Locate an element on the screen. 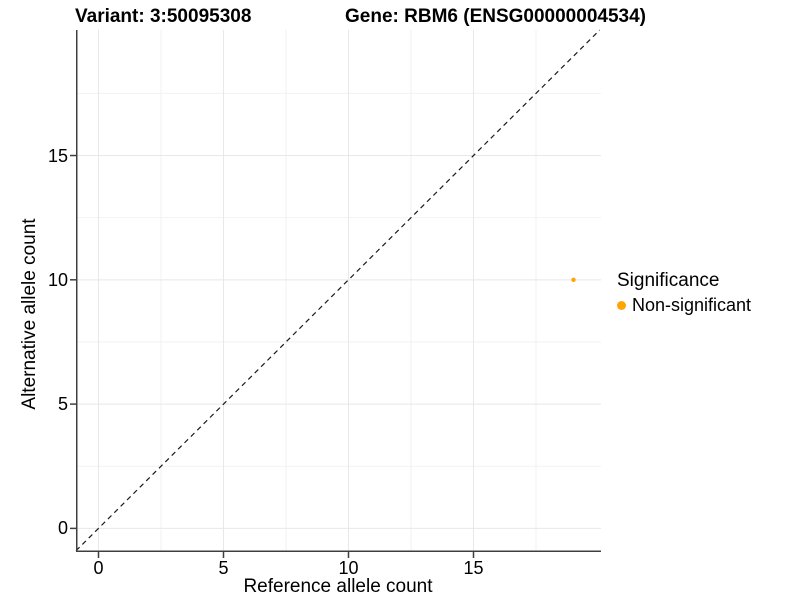  y-axis-title: Alternative allele count is located at coordinates (29, 314).